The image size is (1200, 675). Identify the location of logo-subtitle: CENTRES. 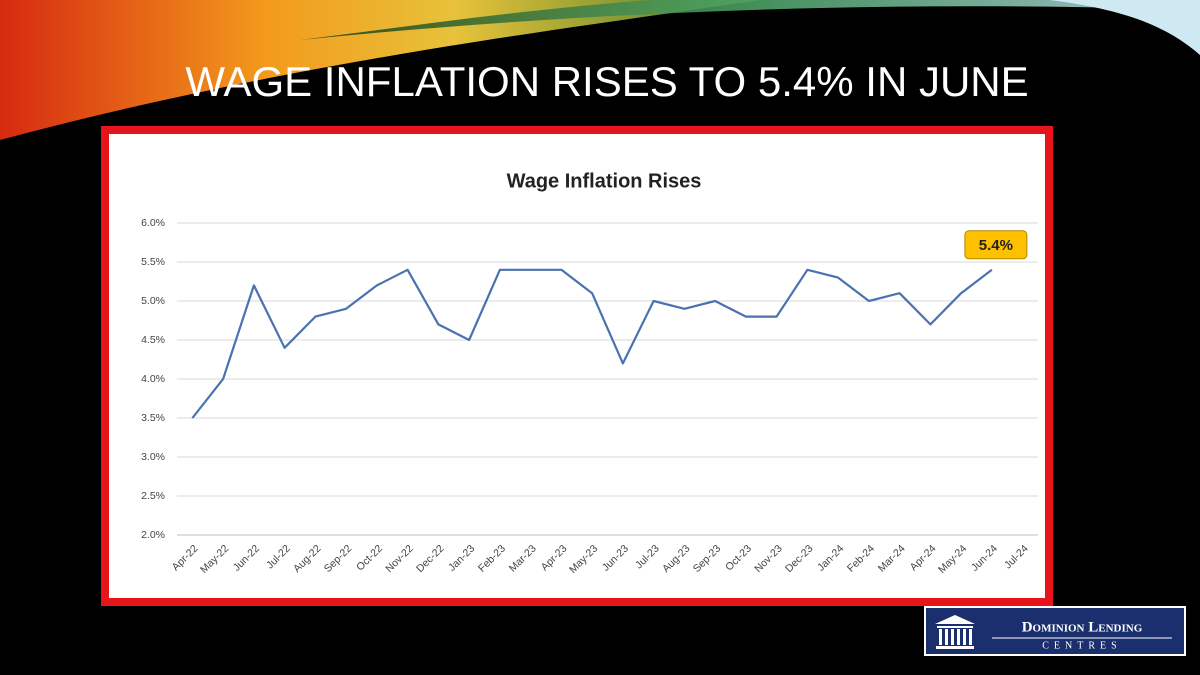
(1081, 645).